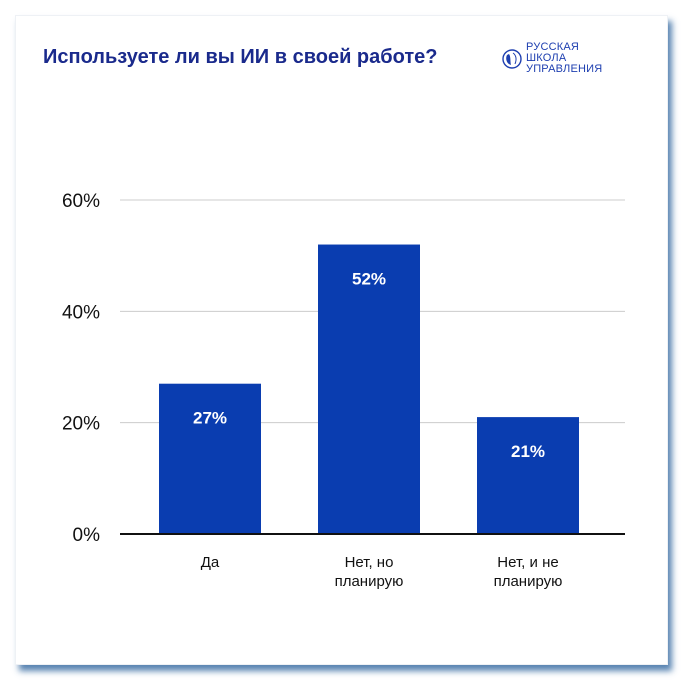 The image size is (690, 690). I want to click on x-tick-label: Да, so click(210, 562).